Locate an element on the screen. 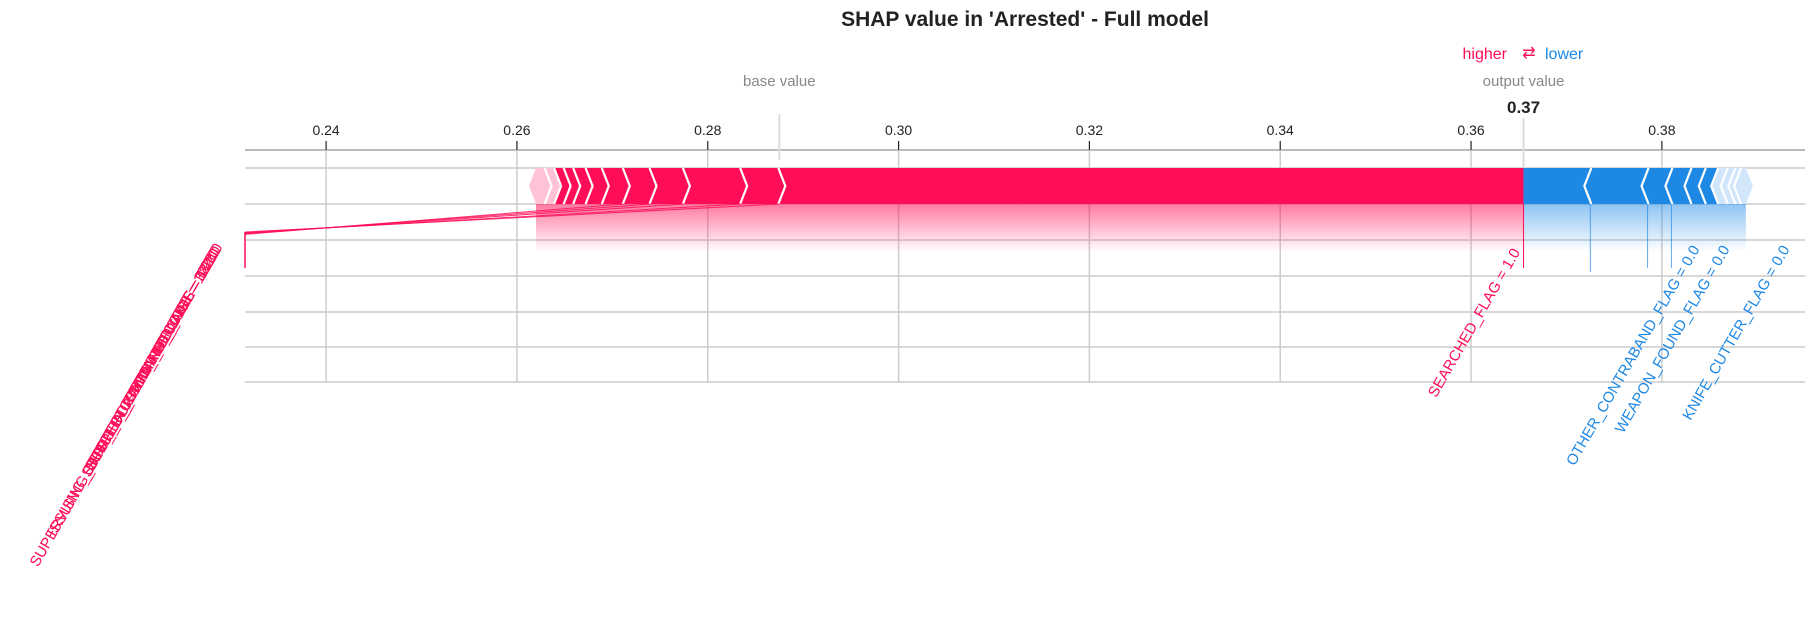 This screenshot has height=618, width=1811. feature-connector is located at coordinates (434, 219).